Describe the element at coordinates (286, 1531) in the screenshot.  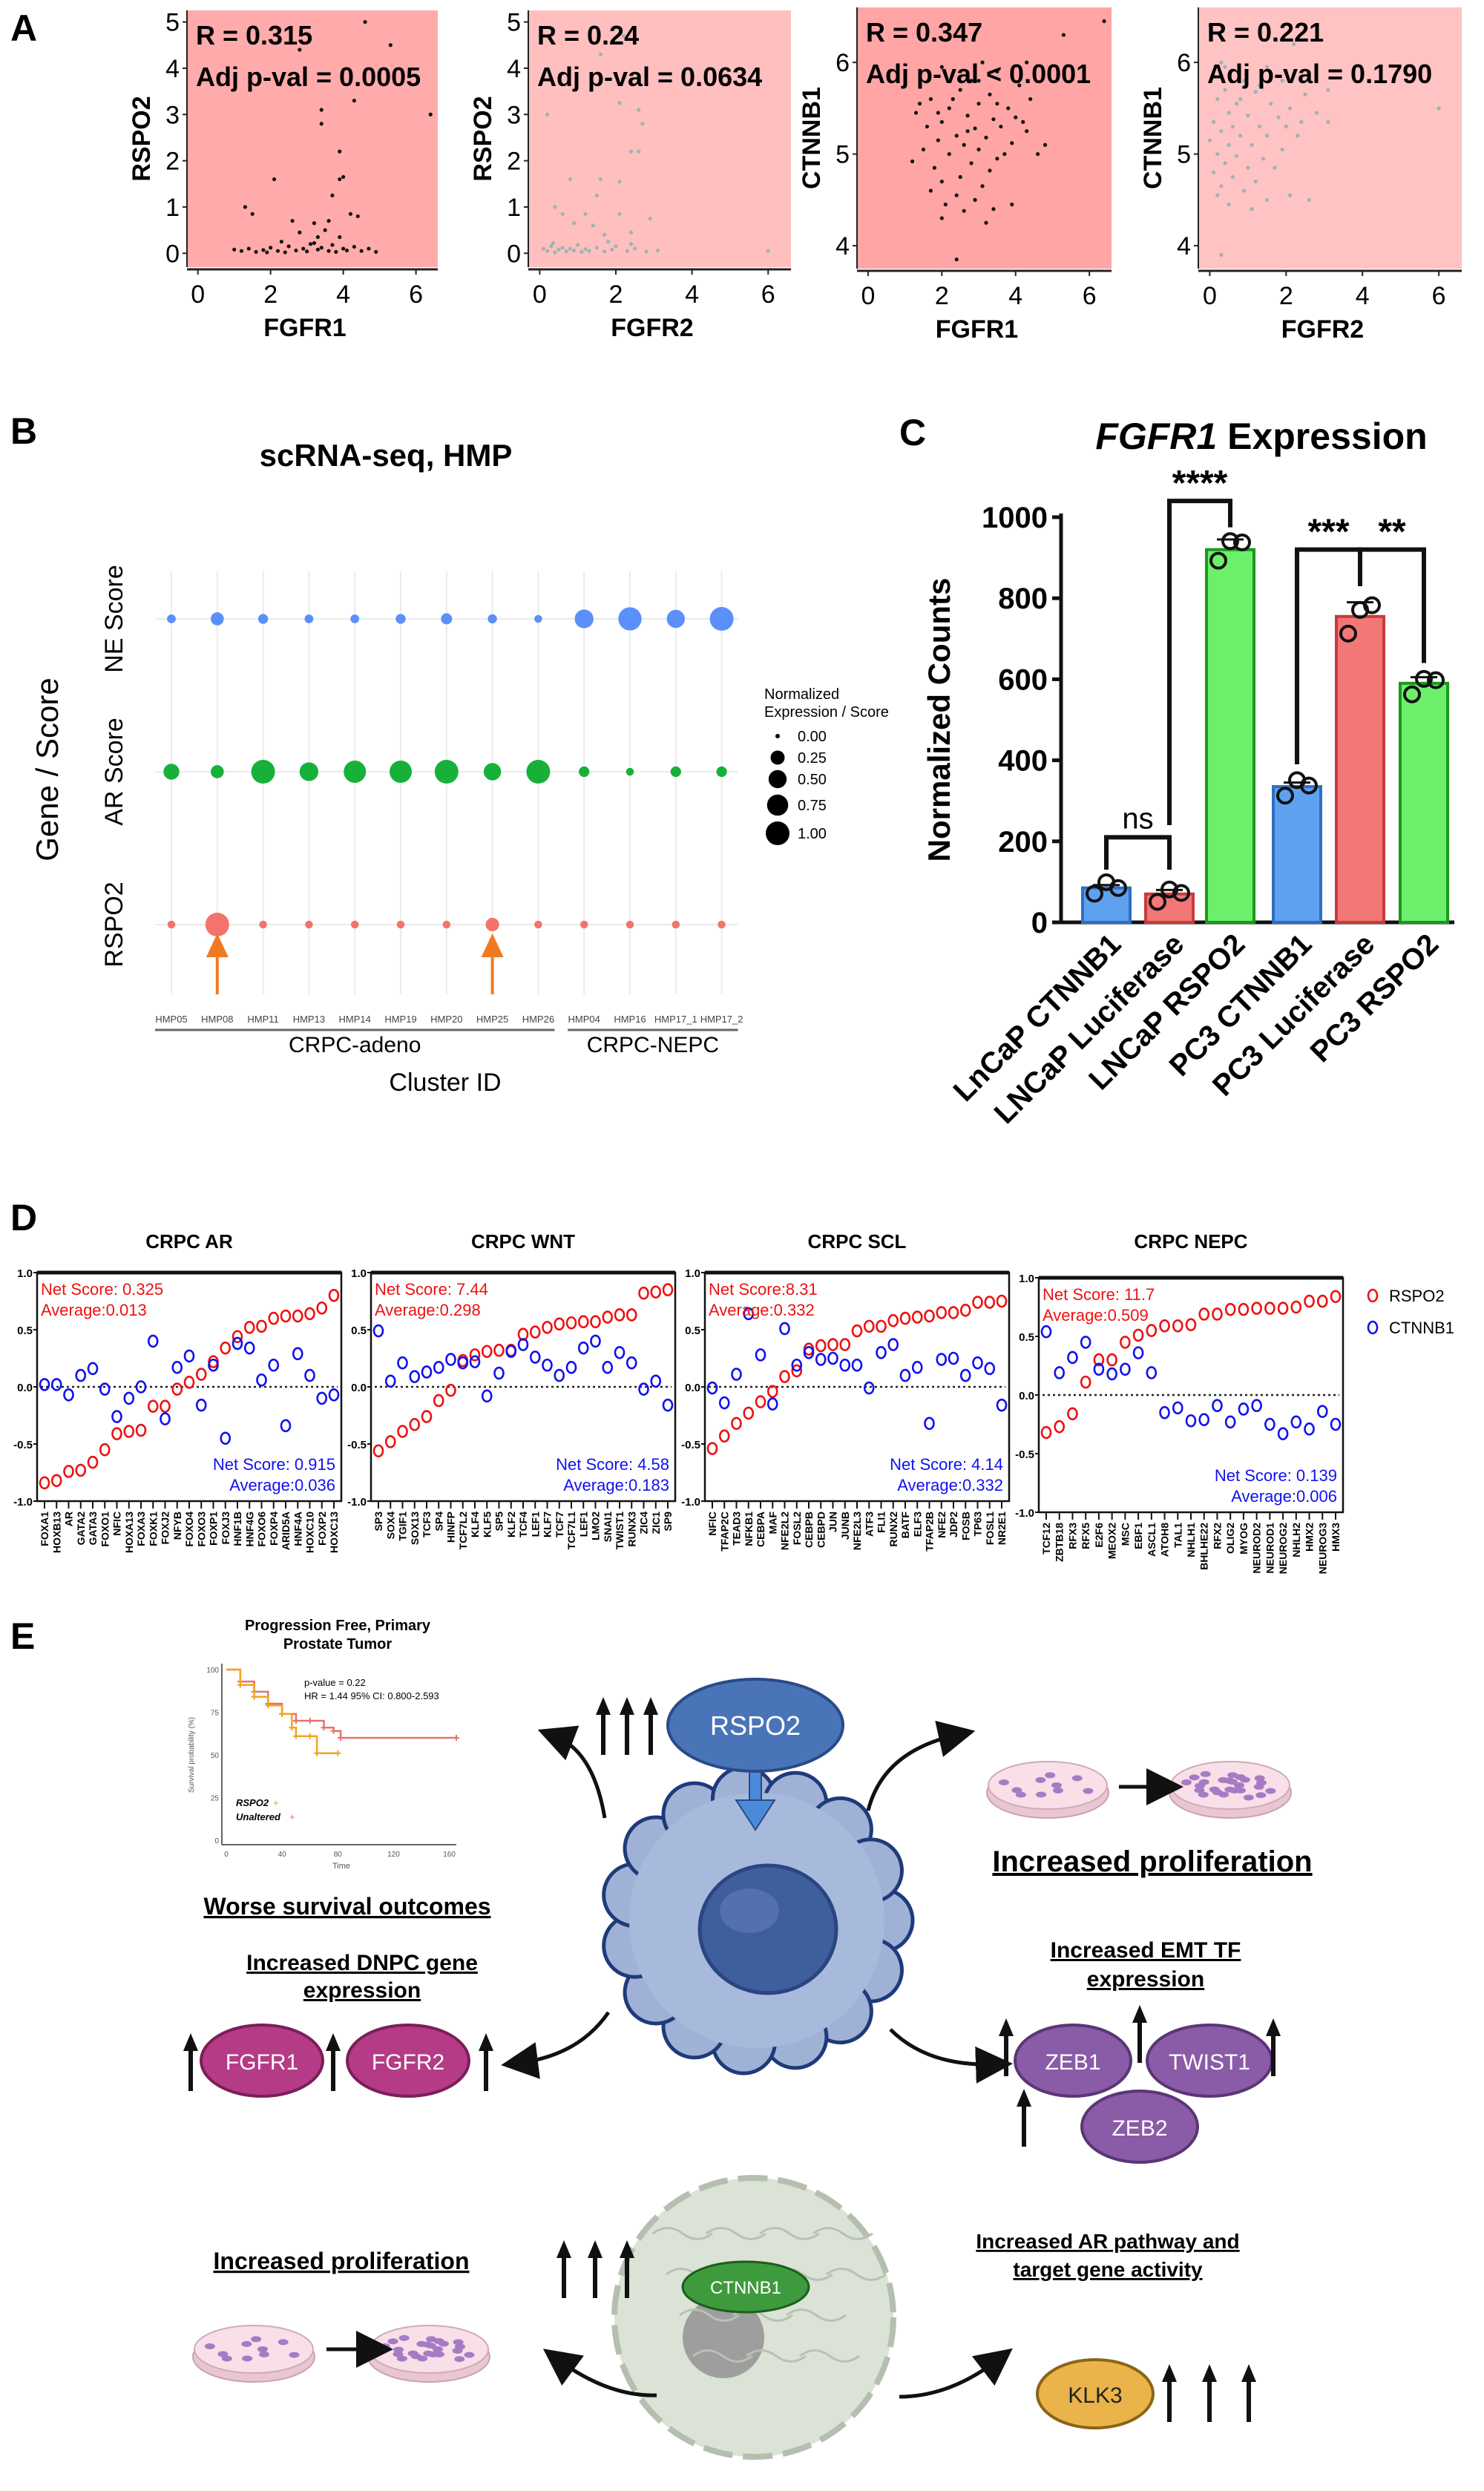
I see `gene-label: ARID5A` at that location.